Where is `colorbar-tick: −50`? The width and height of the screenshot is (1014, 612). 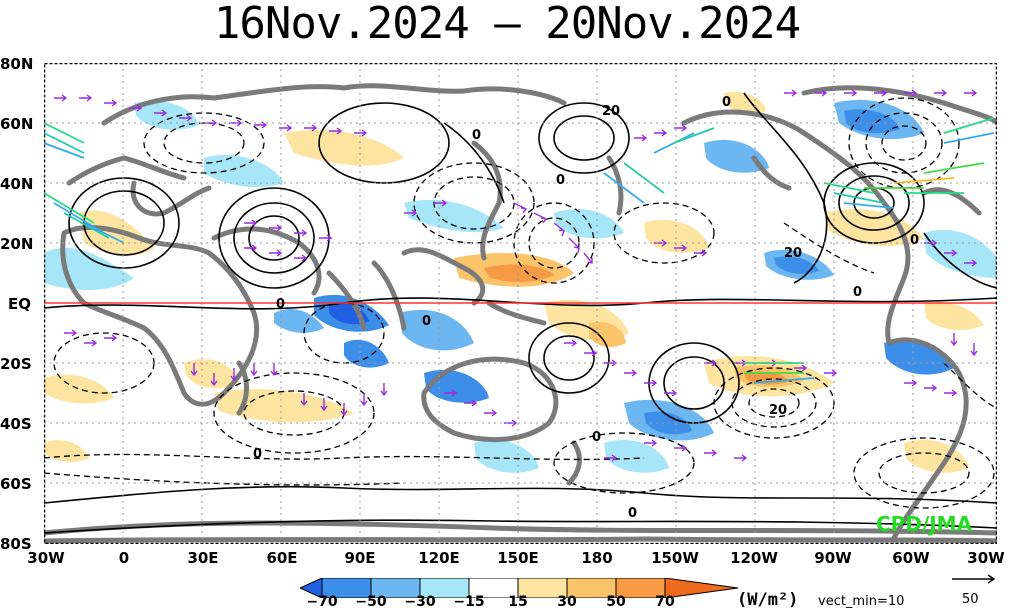 colorbar-tick: −50 is located at coordinates (371, 602).